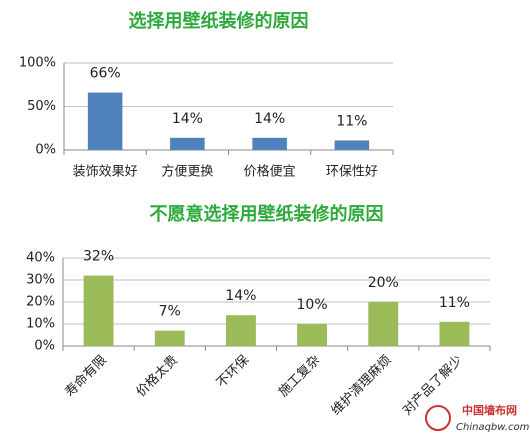  I want to click on x-tick-label: 维护清理麻烦, so click(362, 386).